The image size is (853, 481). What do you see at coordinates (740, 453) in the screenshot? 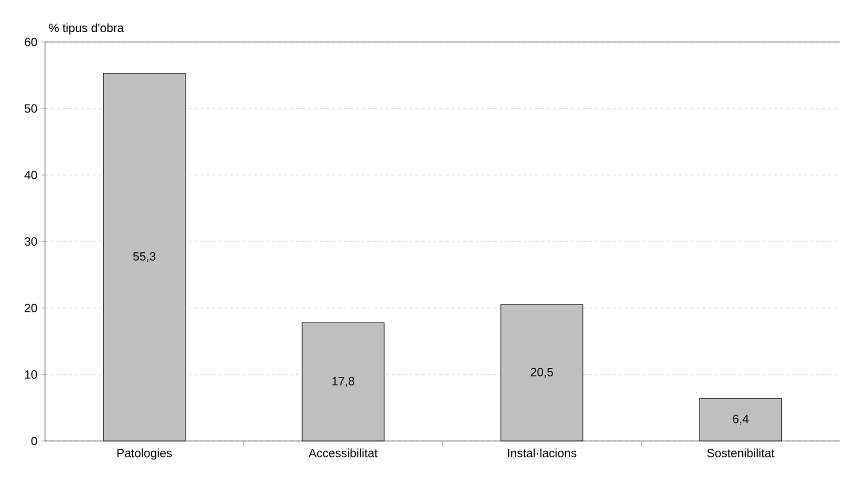
I see `x-tick-label: Sostenibilitat` at bounding box center [740, 453].